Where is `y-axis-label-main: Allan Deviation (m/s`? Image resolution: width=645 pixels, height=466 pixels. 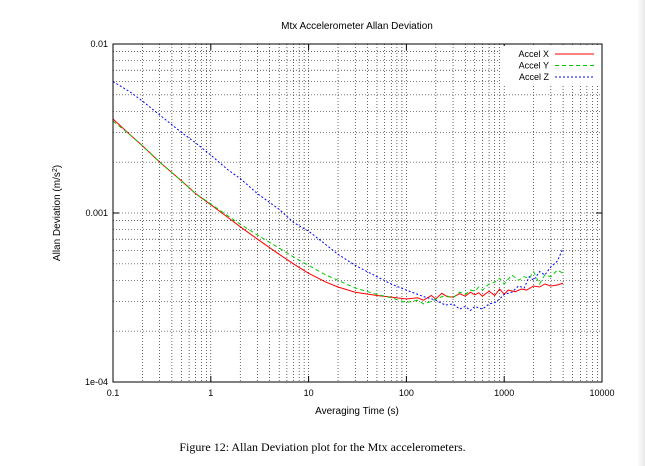 y-axis-label-main: Allan Deviation (m/s is located at coordinates (57, 216).